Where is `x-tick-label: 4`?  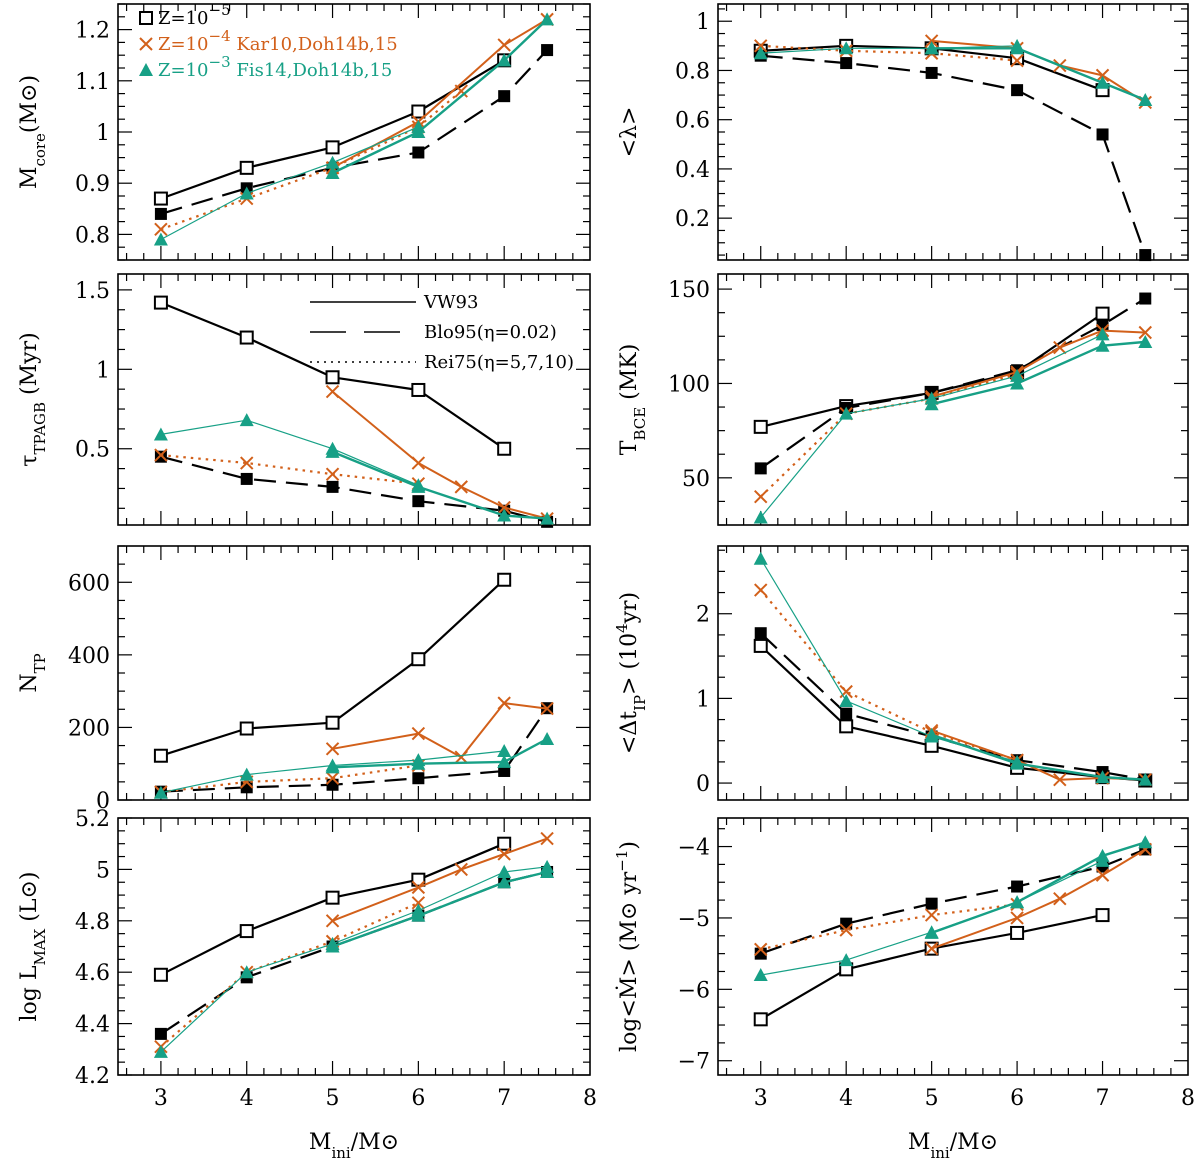
x-tick-label: 4 is located at coordinates (247, 1098).